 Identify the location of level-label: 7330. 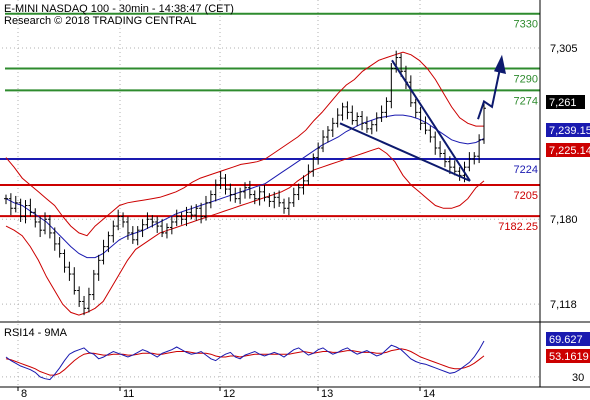
(526, 25).